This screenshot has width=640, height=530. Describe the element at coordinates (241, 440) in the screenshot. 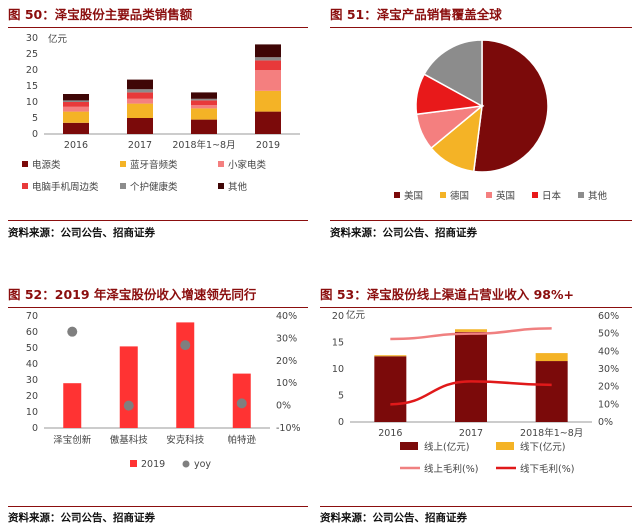

I see `x-tick-label: 帕特逊` at that location.